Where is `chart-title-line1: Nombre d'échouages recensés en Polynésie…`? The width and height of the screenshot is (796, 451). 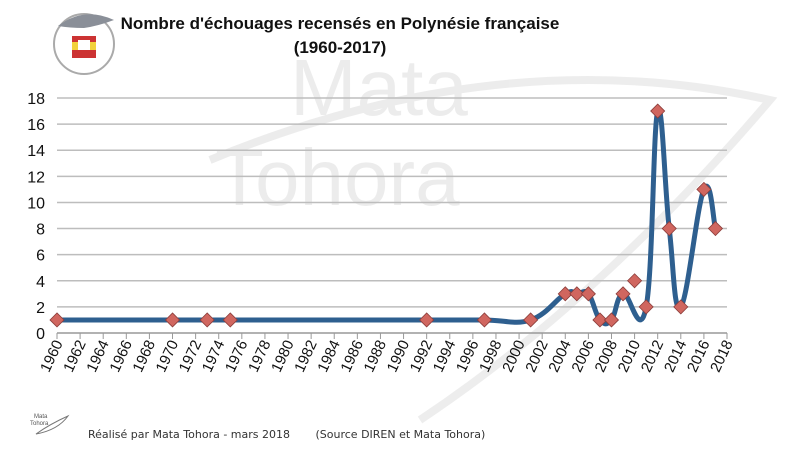 chart-title-line1: Nombre d'échouages recensés en Polynésie… is located at coordinates (340, 23).